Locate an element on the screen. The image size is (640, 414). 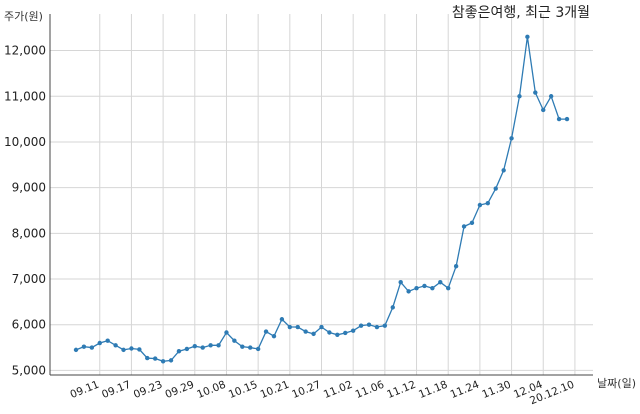
x-tick-label: 11.30 is located at coordinates (496, 390).